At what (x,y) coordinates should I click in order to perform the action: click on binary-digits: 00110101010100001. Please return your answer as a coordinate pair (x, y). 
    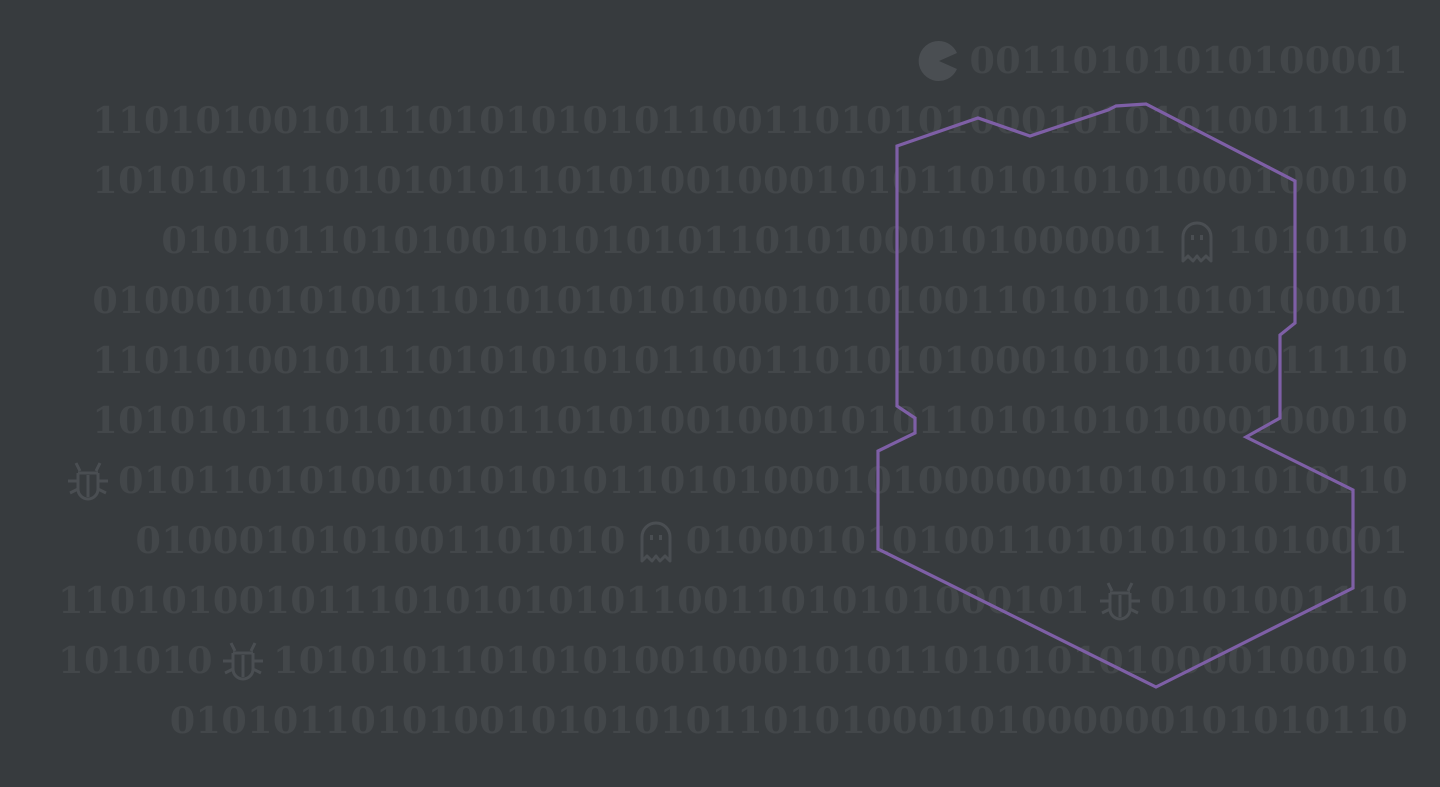
    Looking at the image, I should click on (1188, 60).